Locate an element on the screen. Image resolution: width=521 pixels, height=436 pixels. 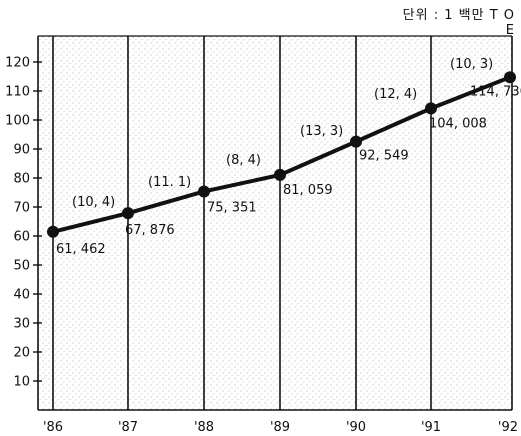
y-tick-label: 30 is located at coordinates (21, 324).